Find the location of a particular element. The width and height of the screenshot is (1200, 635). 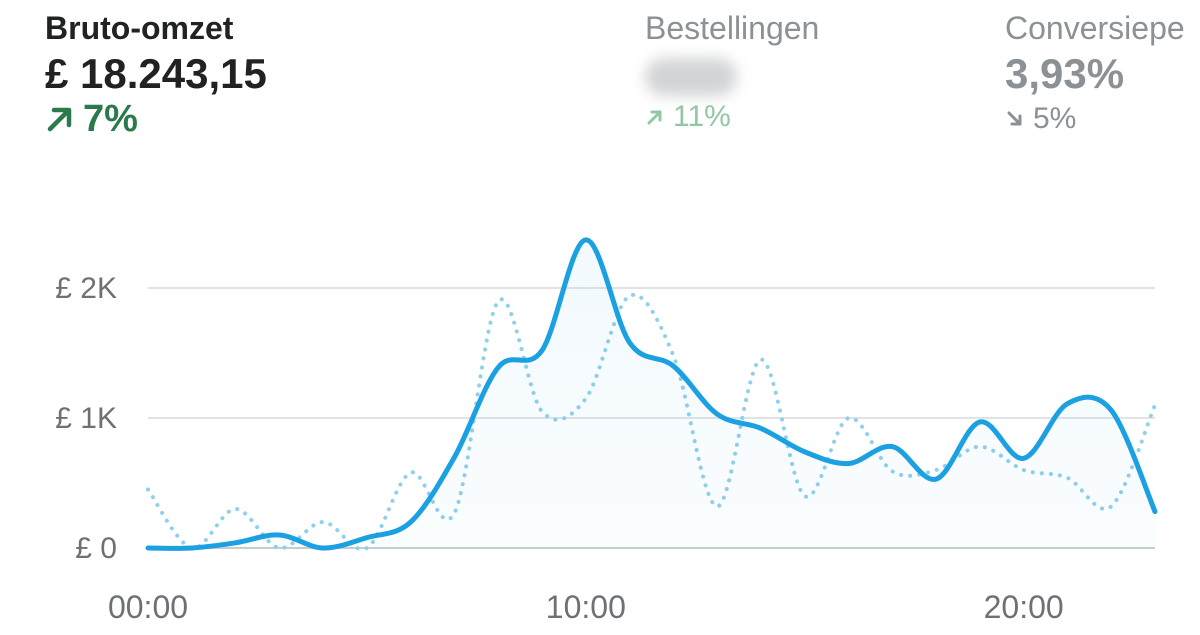

metric-conversion-rate: Conversiepe 3,93% 5% is located at coordinates (1095, 73).